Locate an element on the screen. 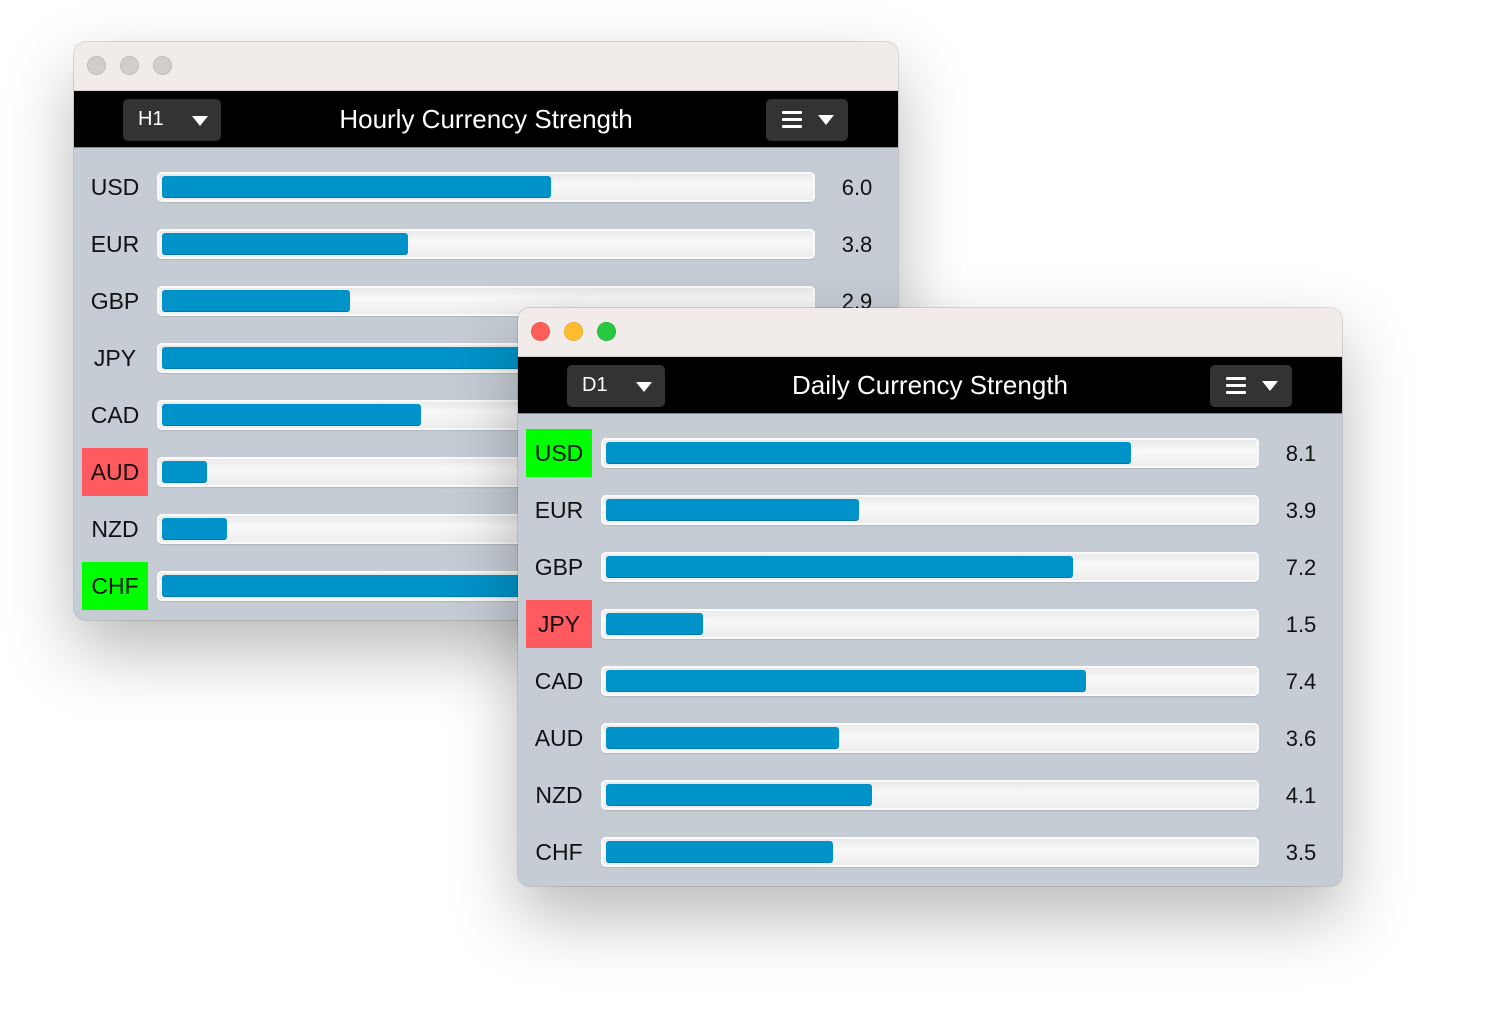 This screenshot has width=1500, height=1017. strength-value: 6.0 is located at coordinates (857, 187).